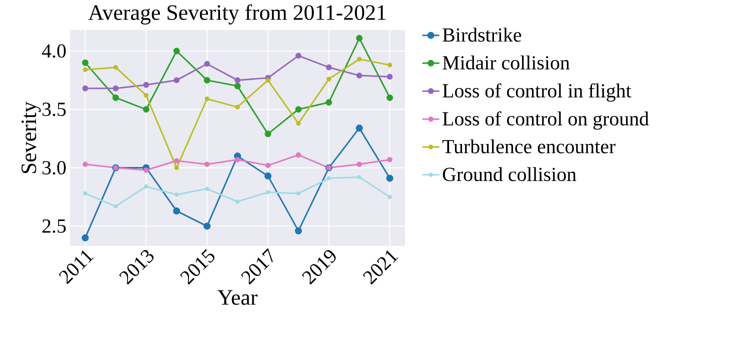 This screenshot has width=731, height=337. I want to click on x-tick-label: 2011, so click(76, 267).